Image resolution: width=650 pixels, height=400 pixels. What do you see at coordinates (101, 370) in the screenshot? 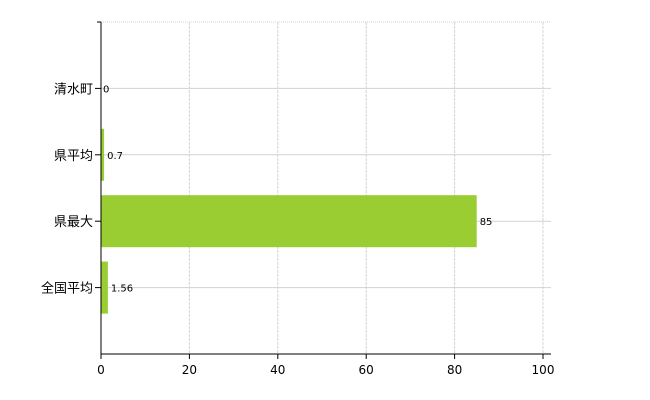
I see `x-tick-label: 0` at bounding box center [101, 370].